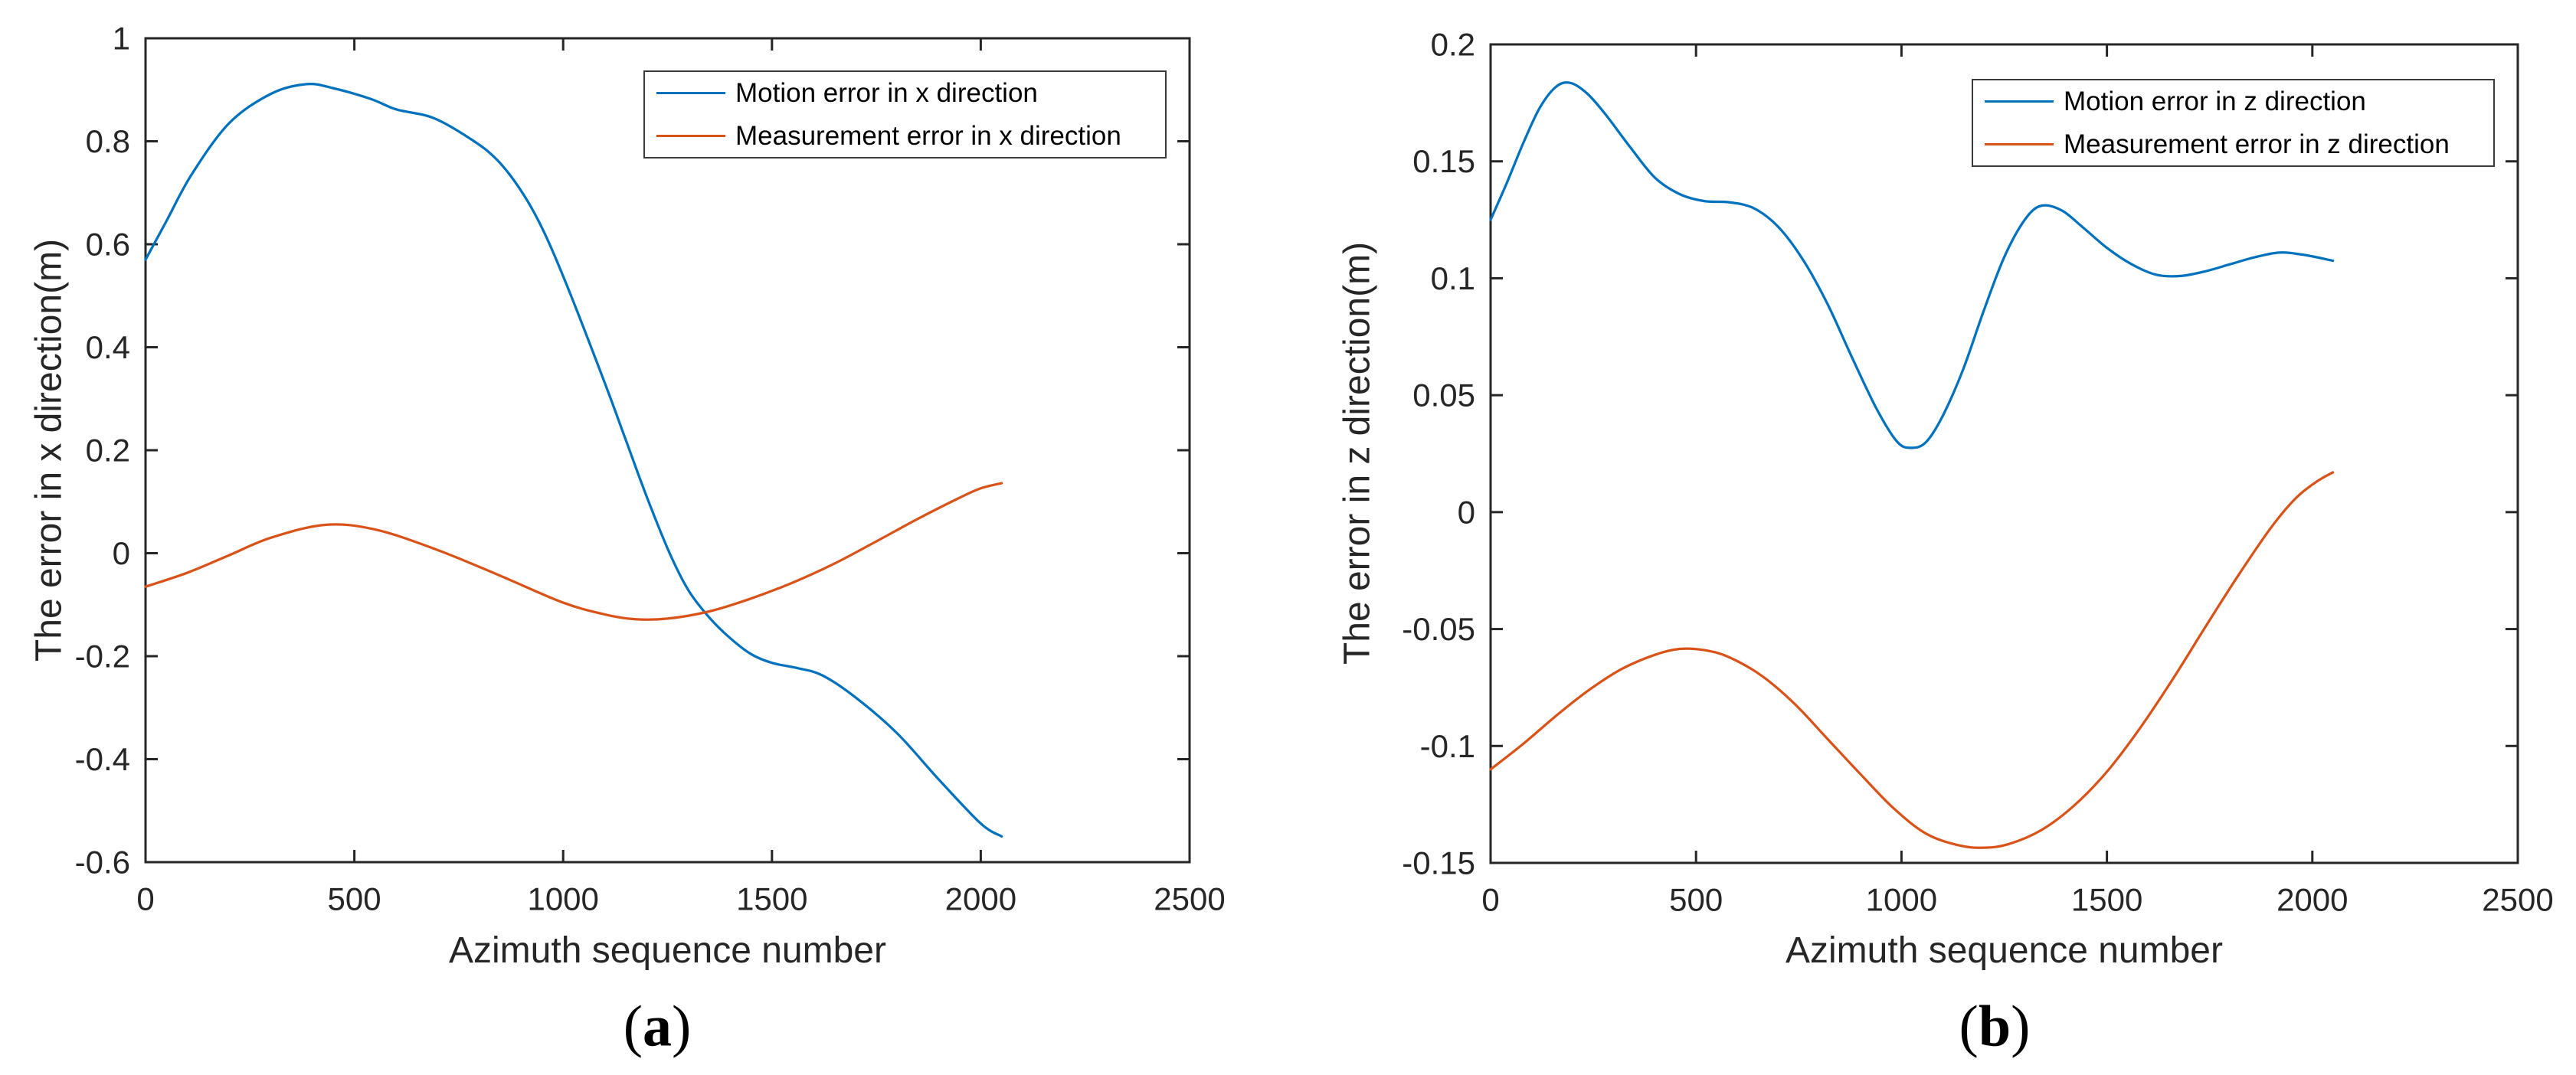 The width and height of the screenshot is (2576, 1075). I want to click on legend-entry-measurement-x: Measurement error in x direction, so click(910, 136).